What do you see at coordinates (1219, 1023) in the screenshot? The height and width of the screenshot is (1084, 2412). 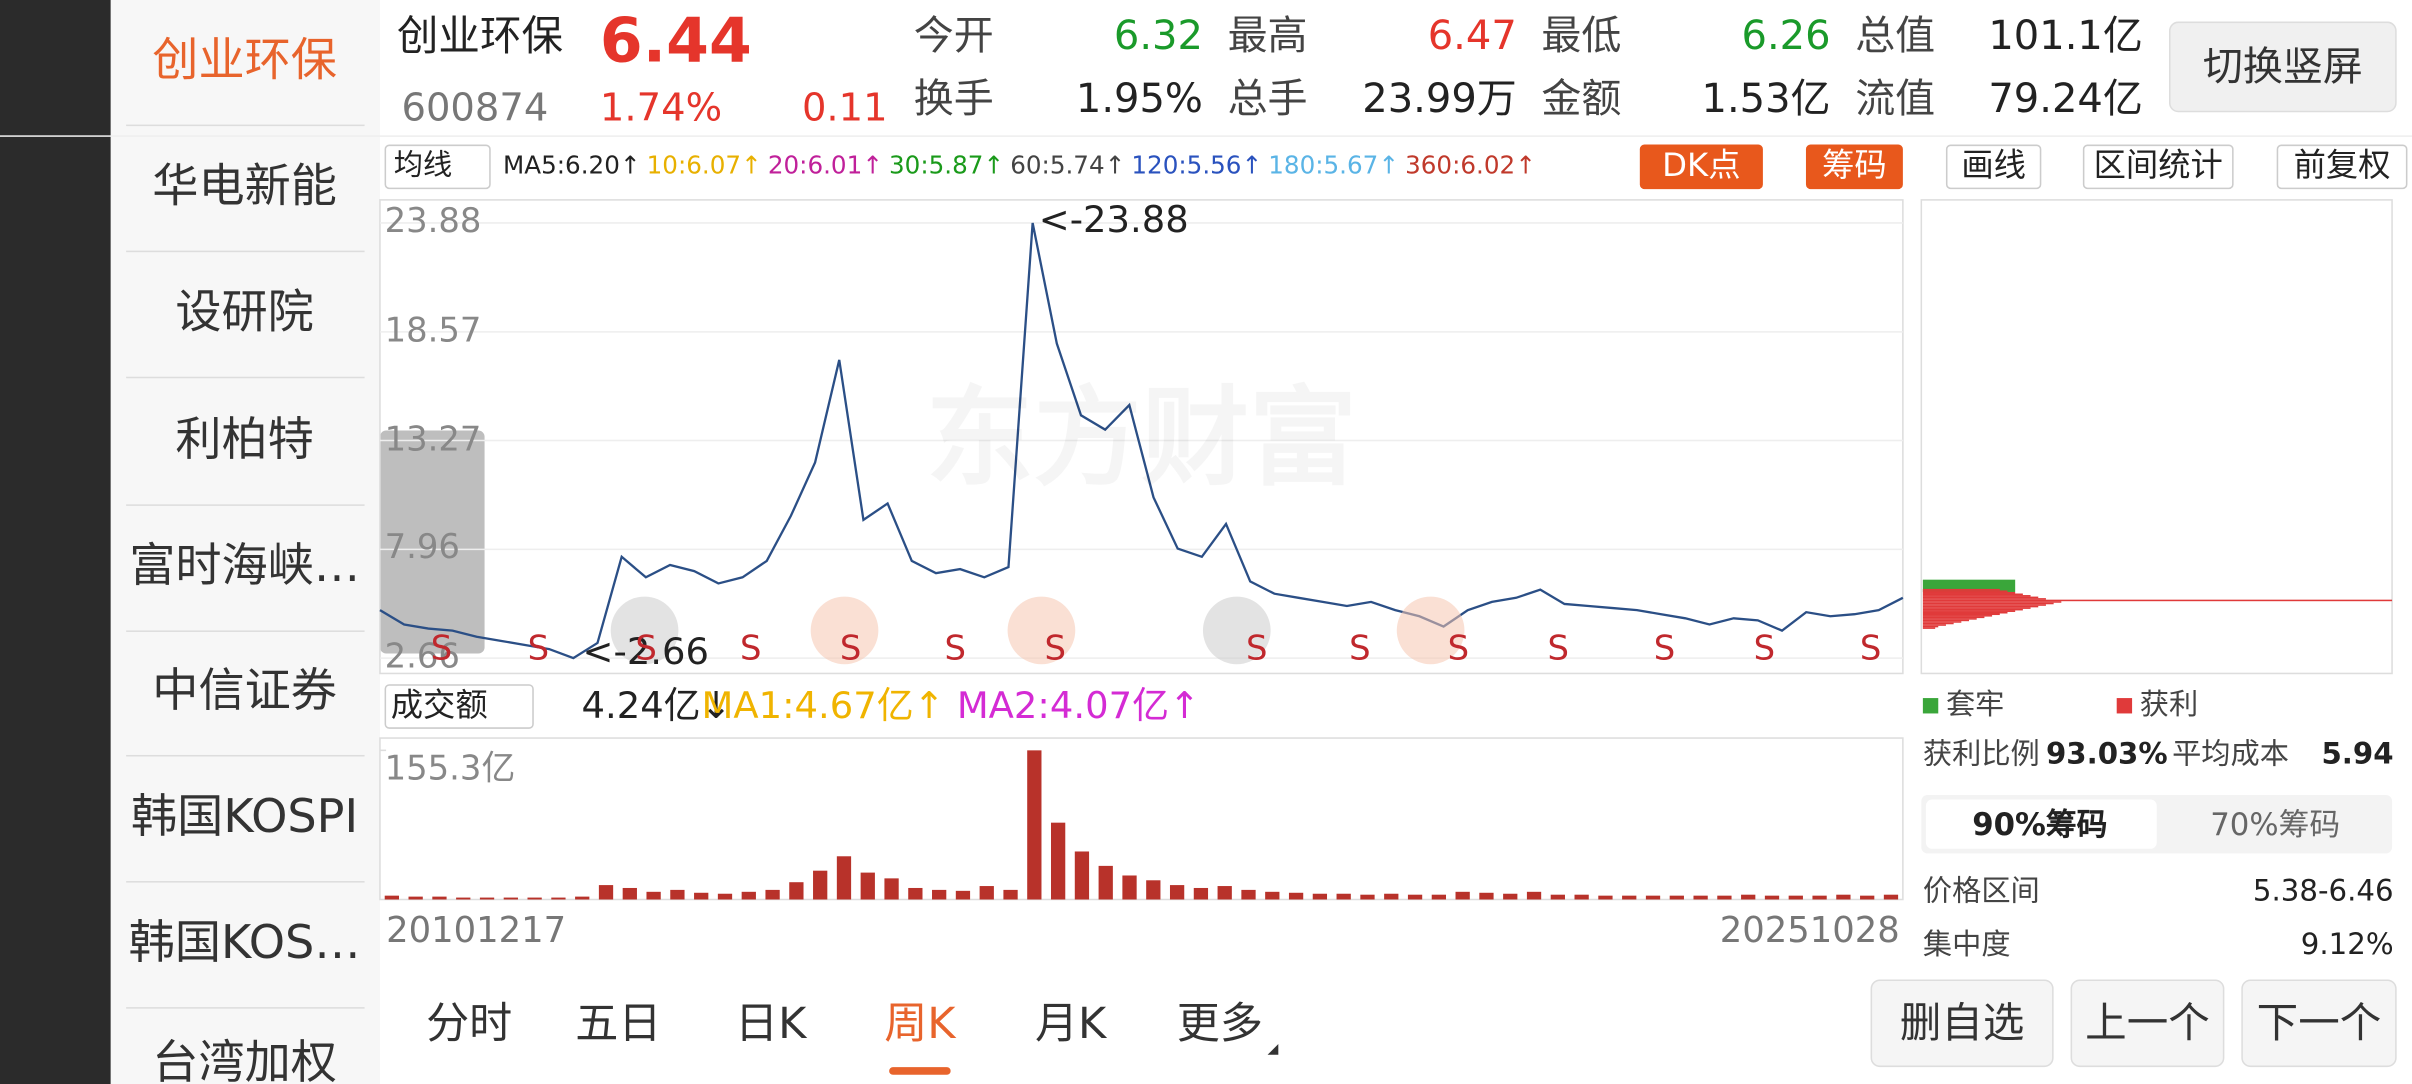 I see `period-tab: 更多` at bounding box center [1219, 1023].